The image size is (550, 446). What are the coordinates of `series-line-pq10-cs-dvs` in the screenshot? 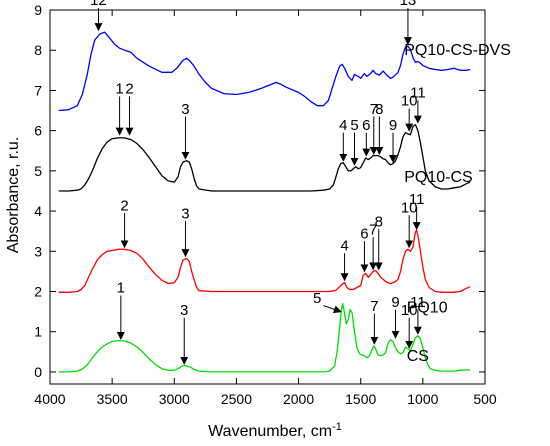 It's located at (264, 71).